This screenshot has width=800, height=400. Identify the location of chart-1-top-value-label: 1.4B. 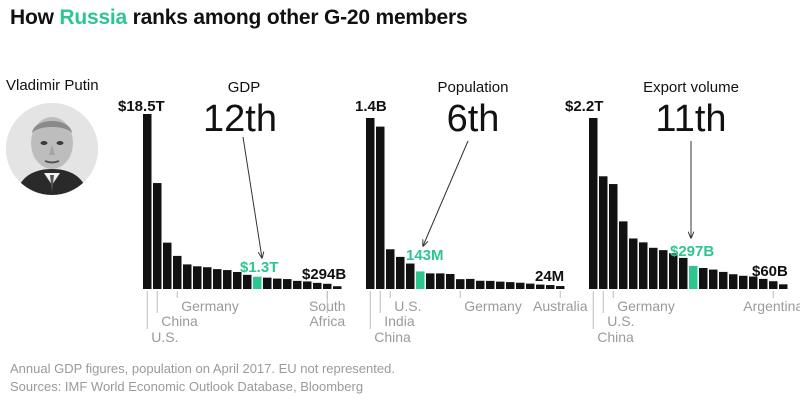
(371, 106).